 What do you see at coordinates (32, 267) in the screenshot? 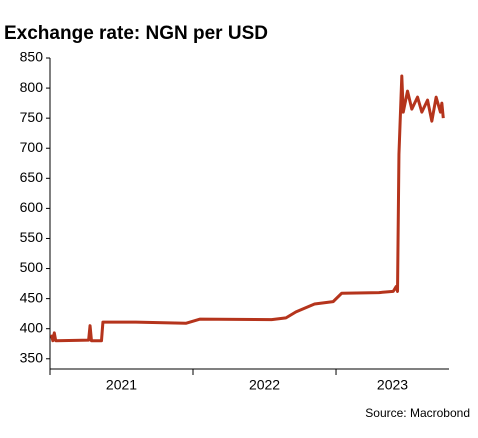
I see `y-tick-label: 500` at bounding box center [32, 267].